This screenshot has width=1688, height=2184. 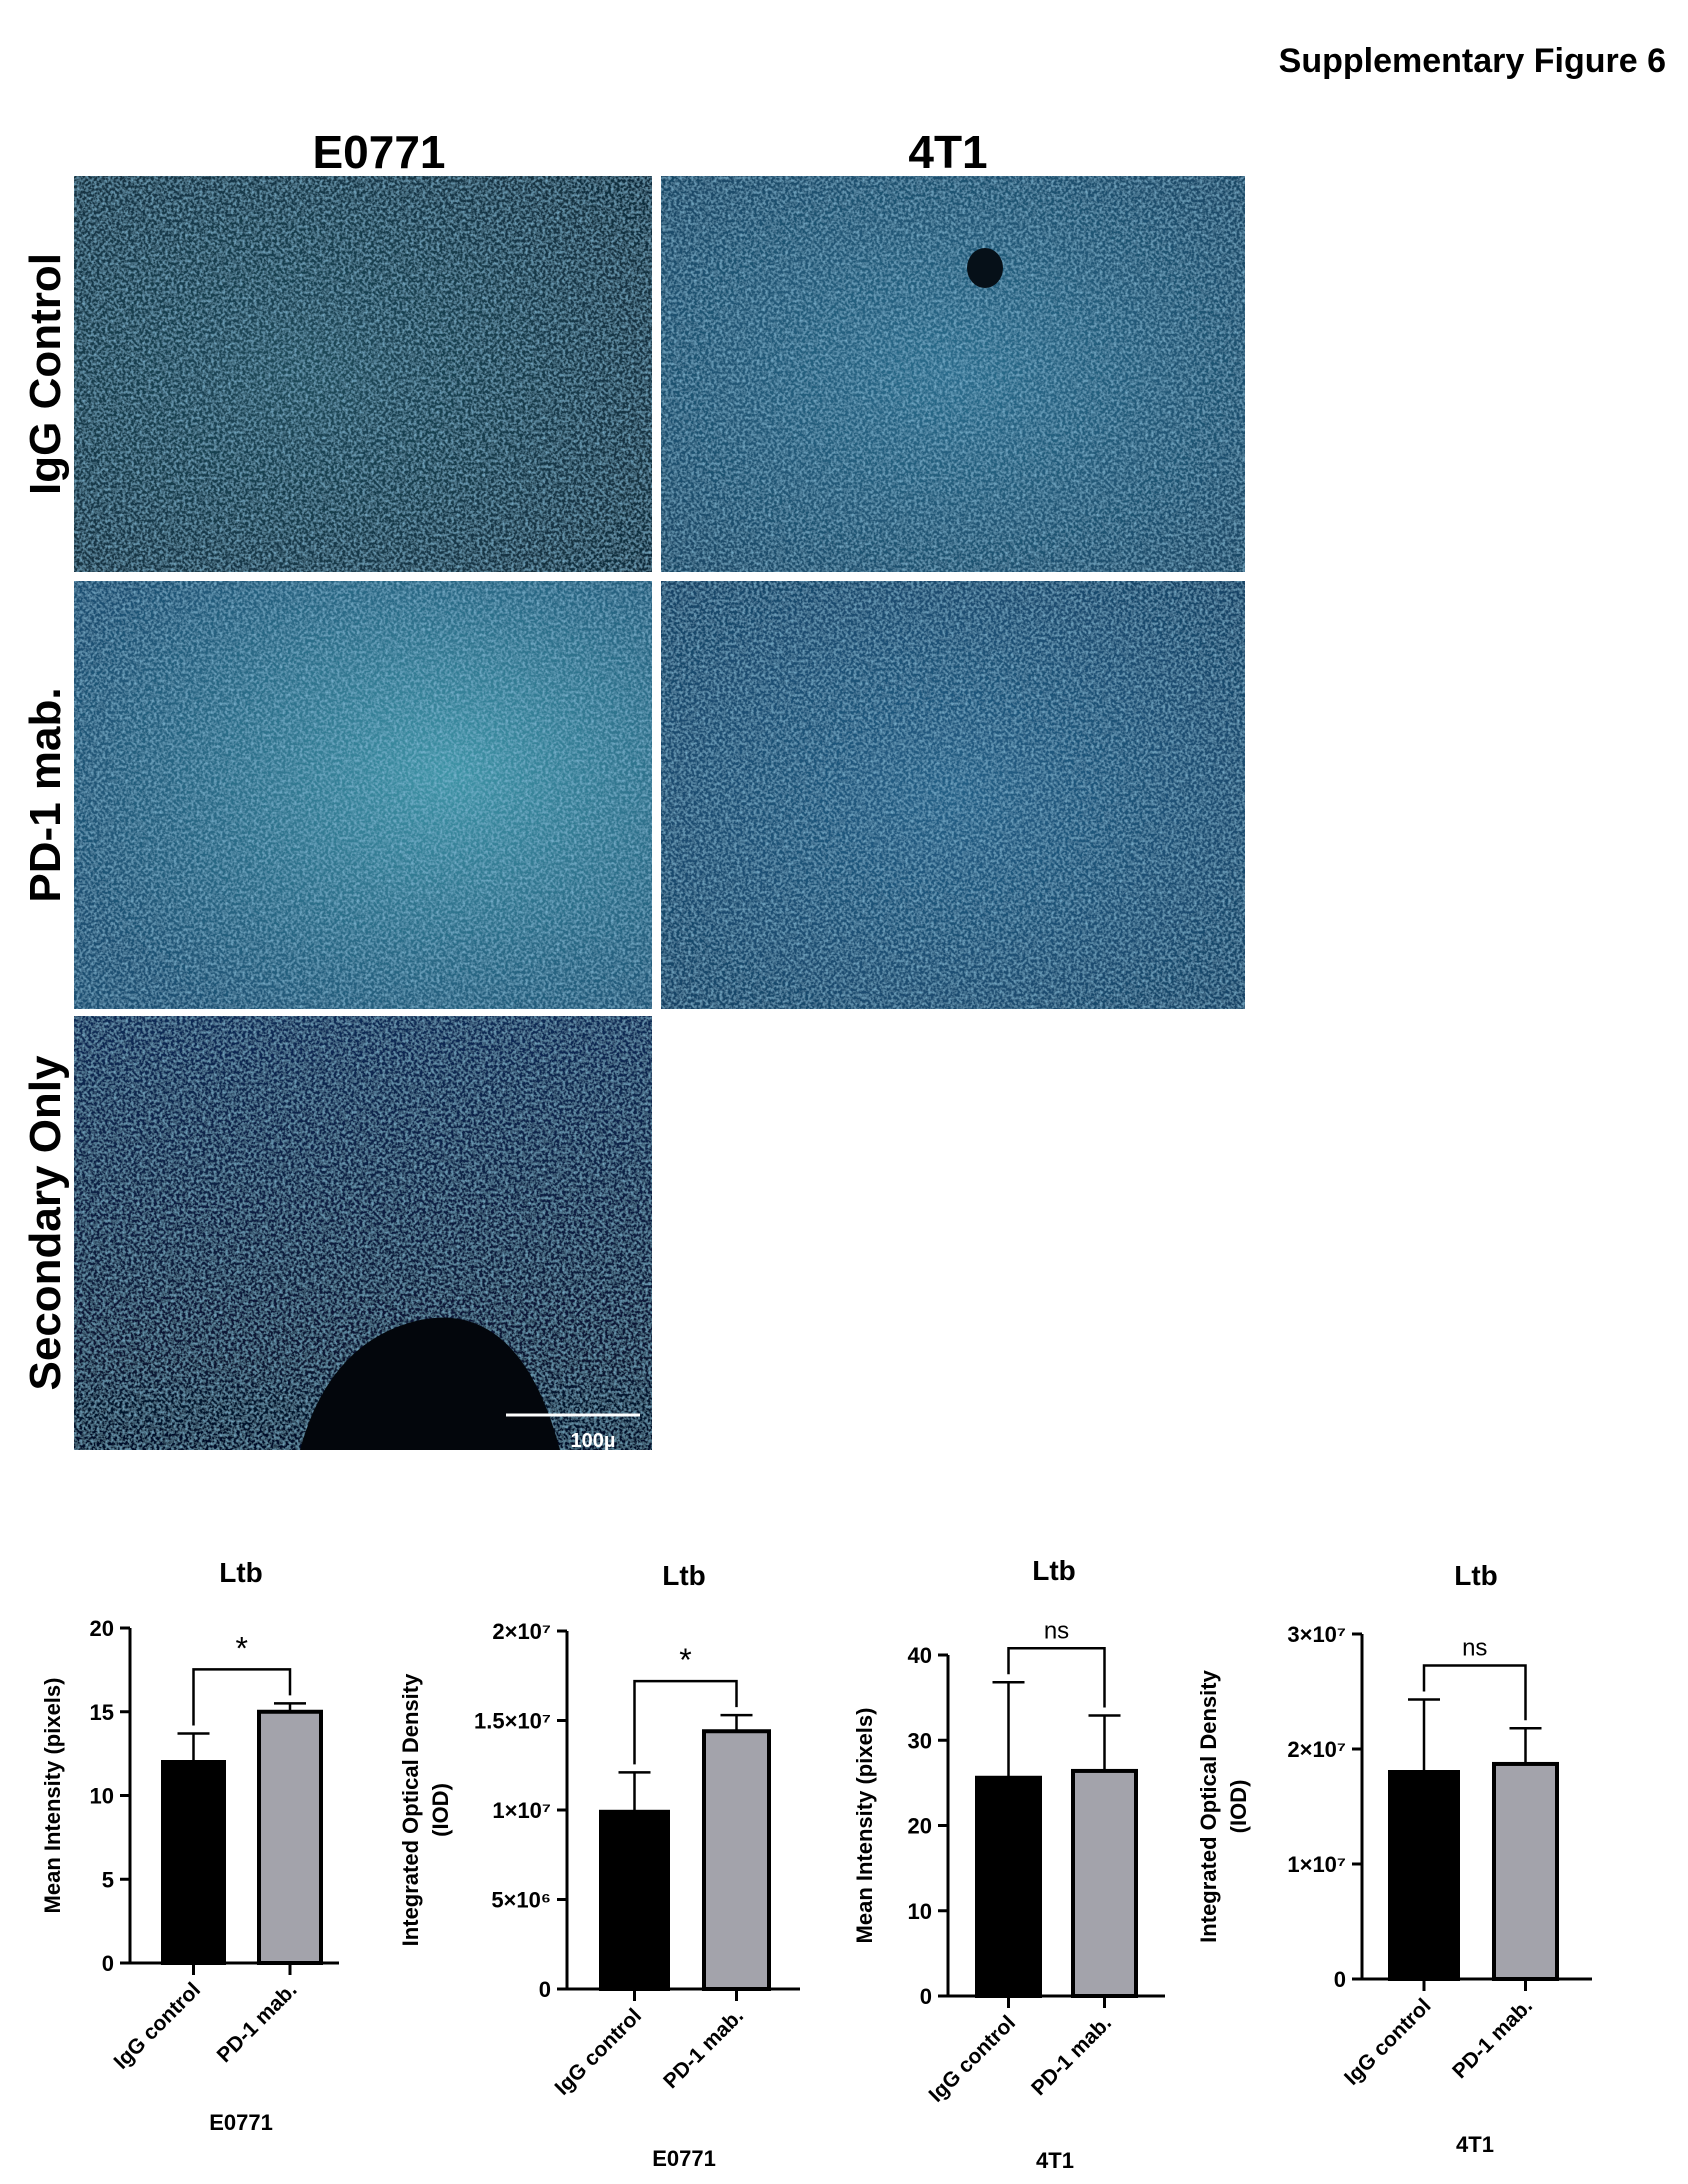 What do you see at coordinates (593, 1441) in the screenshot?
I see `scale-bar-label: 100µ` at bounding box center [593, 1441].